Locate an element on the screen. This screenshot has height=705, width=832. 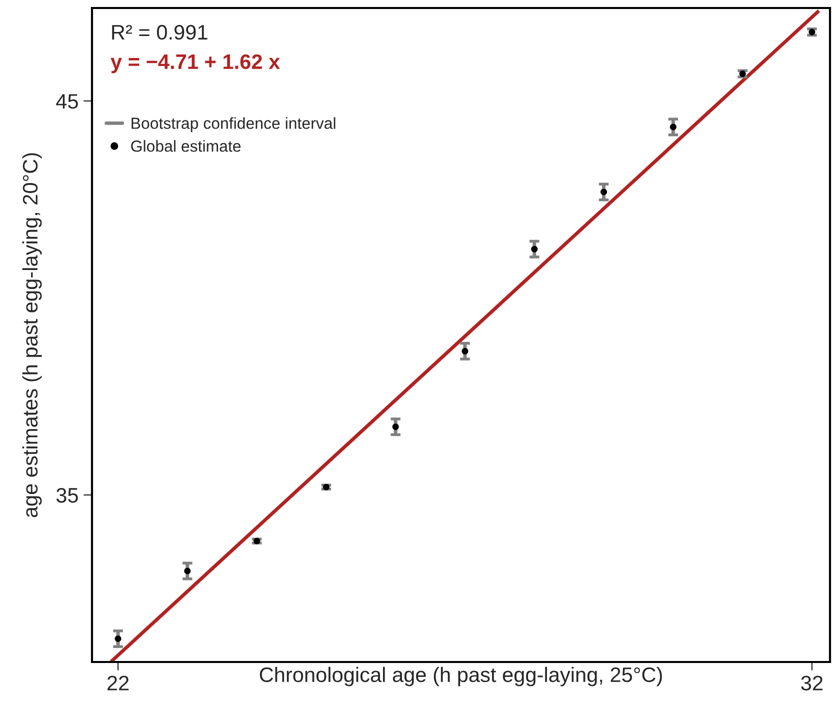
annotation: Bootstrap confidence interval is located at coordinates (234, 124).